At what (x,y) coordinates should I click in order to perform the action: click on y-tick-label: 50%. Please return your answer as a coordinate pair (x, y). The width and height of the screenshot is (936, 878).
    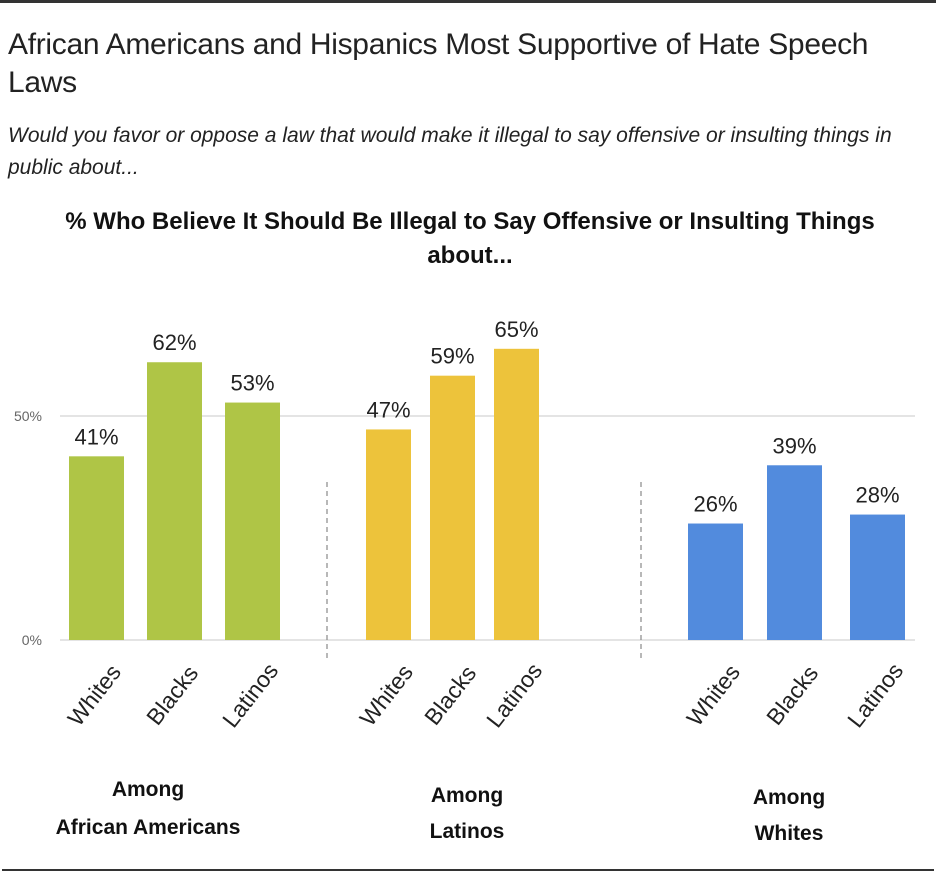
    Looking at the image, I should click on (28, 416).